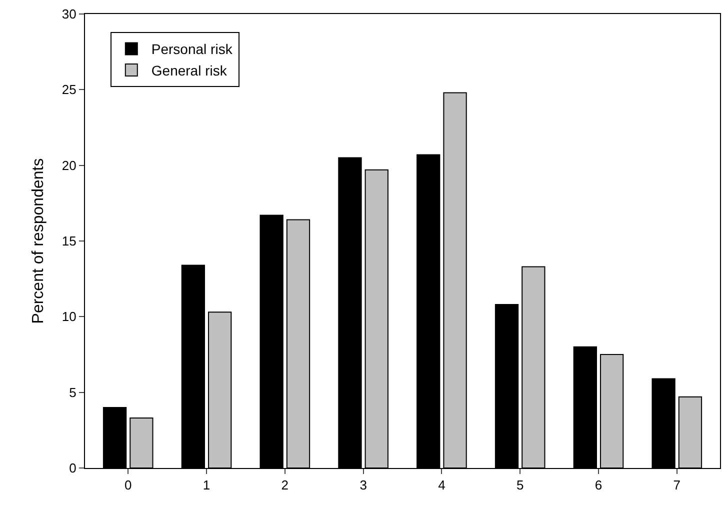 Image resolution: width=722 pixels, height=511 pixels. I want to click on x-tick-label: 1, so click(206, 485).